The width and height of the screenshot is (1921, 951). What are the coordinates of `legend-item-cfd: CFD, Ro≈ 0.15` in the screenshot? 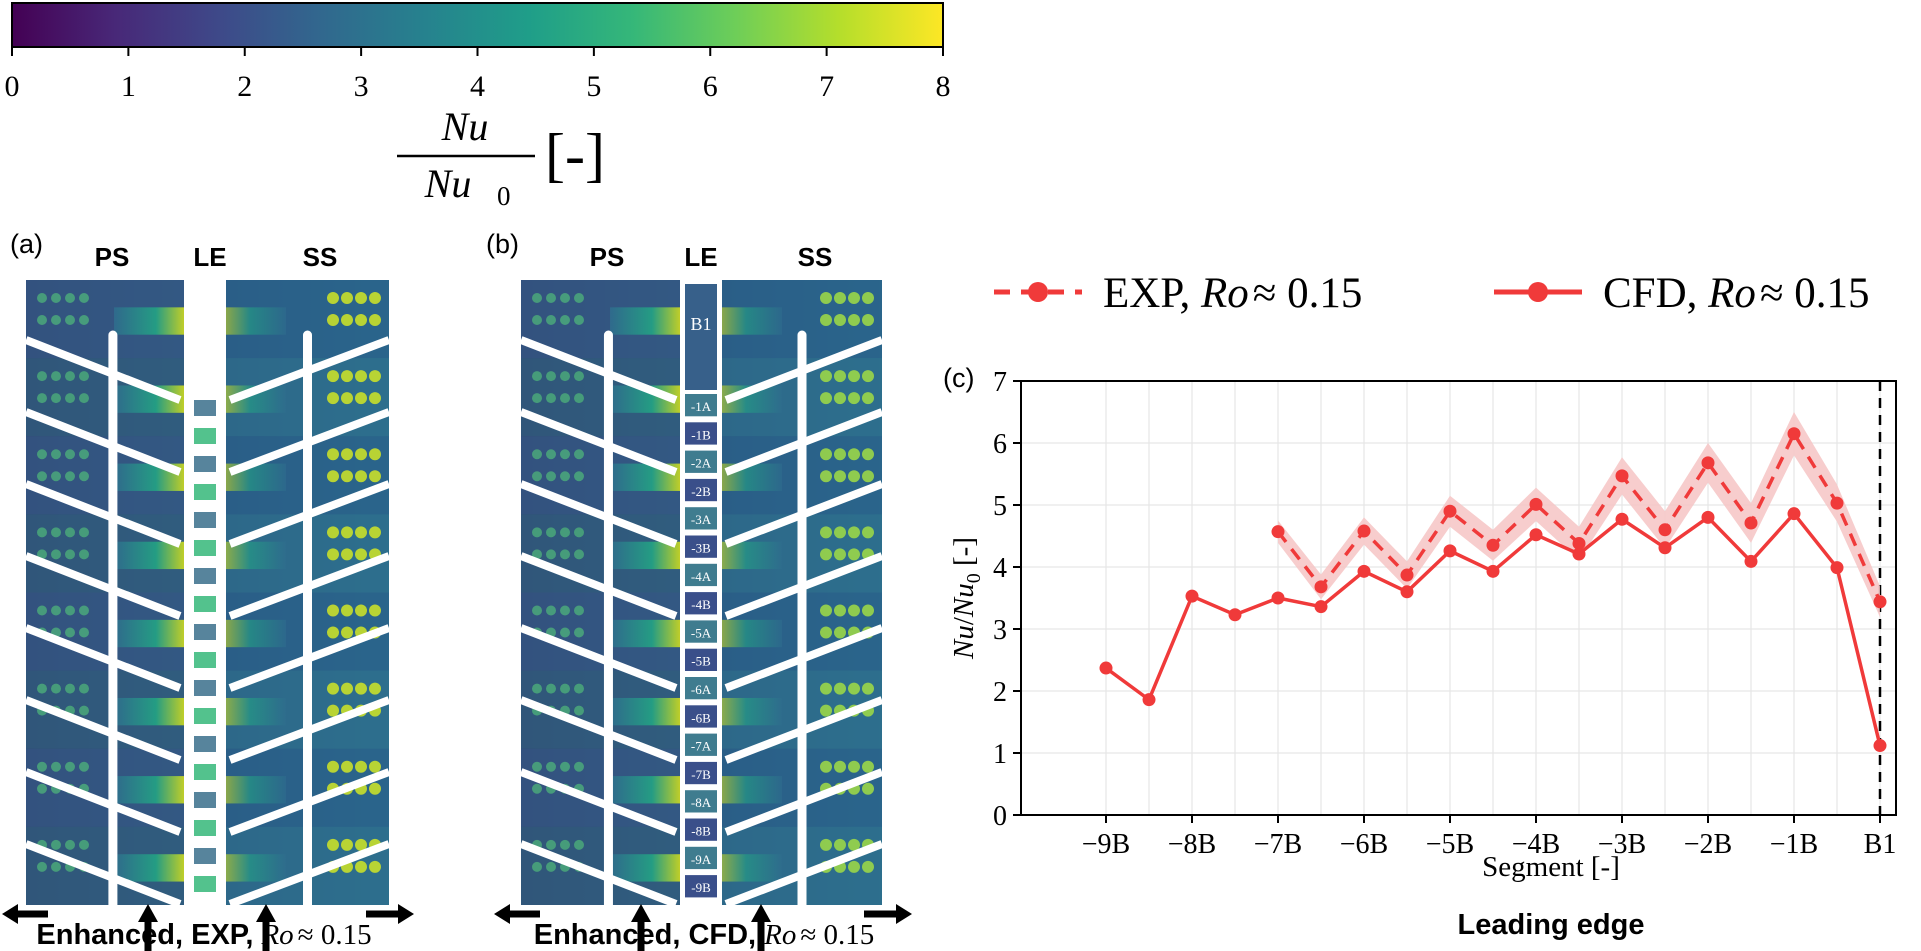 It's located at (1682, 293).